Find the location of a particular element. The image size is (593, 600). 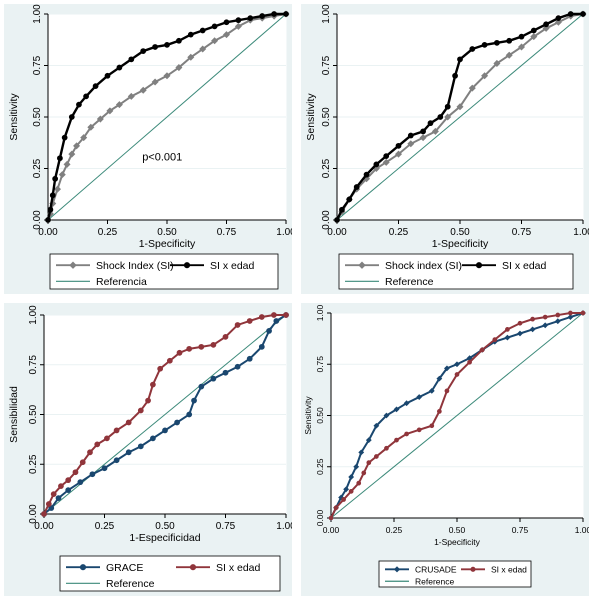

y-axis-label: Sensibilidad is located at coordinates (14, 414).